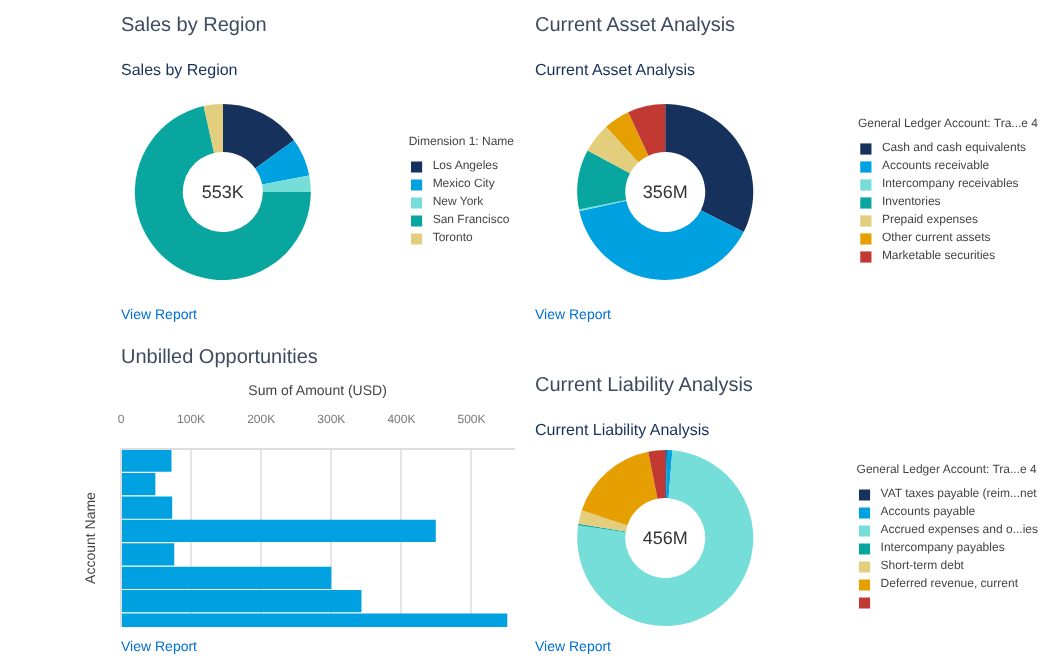 Image resolution: width=1056 pixels, height=672 pixels. Describe the element at coordinates (219, 358) in the screenshot. I see `chart-title: Unbilled Opportunities` at that location.